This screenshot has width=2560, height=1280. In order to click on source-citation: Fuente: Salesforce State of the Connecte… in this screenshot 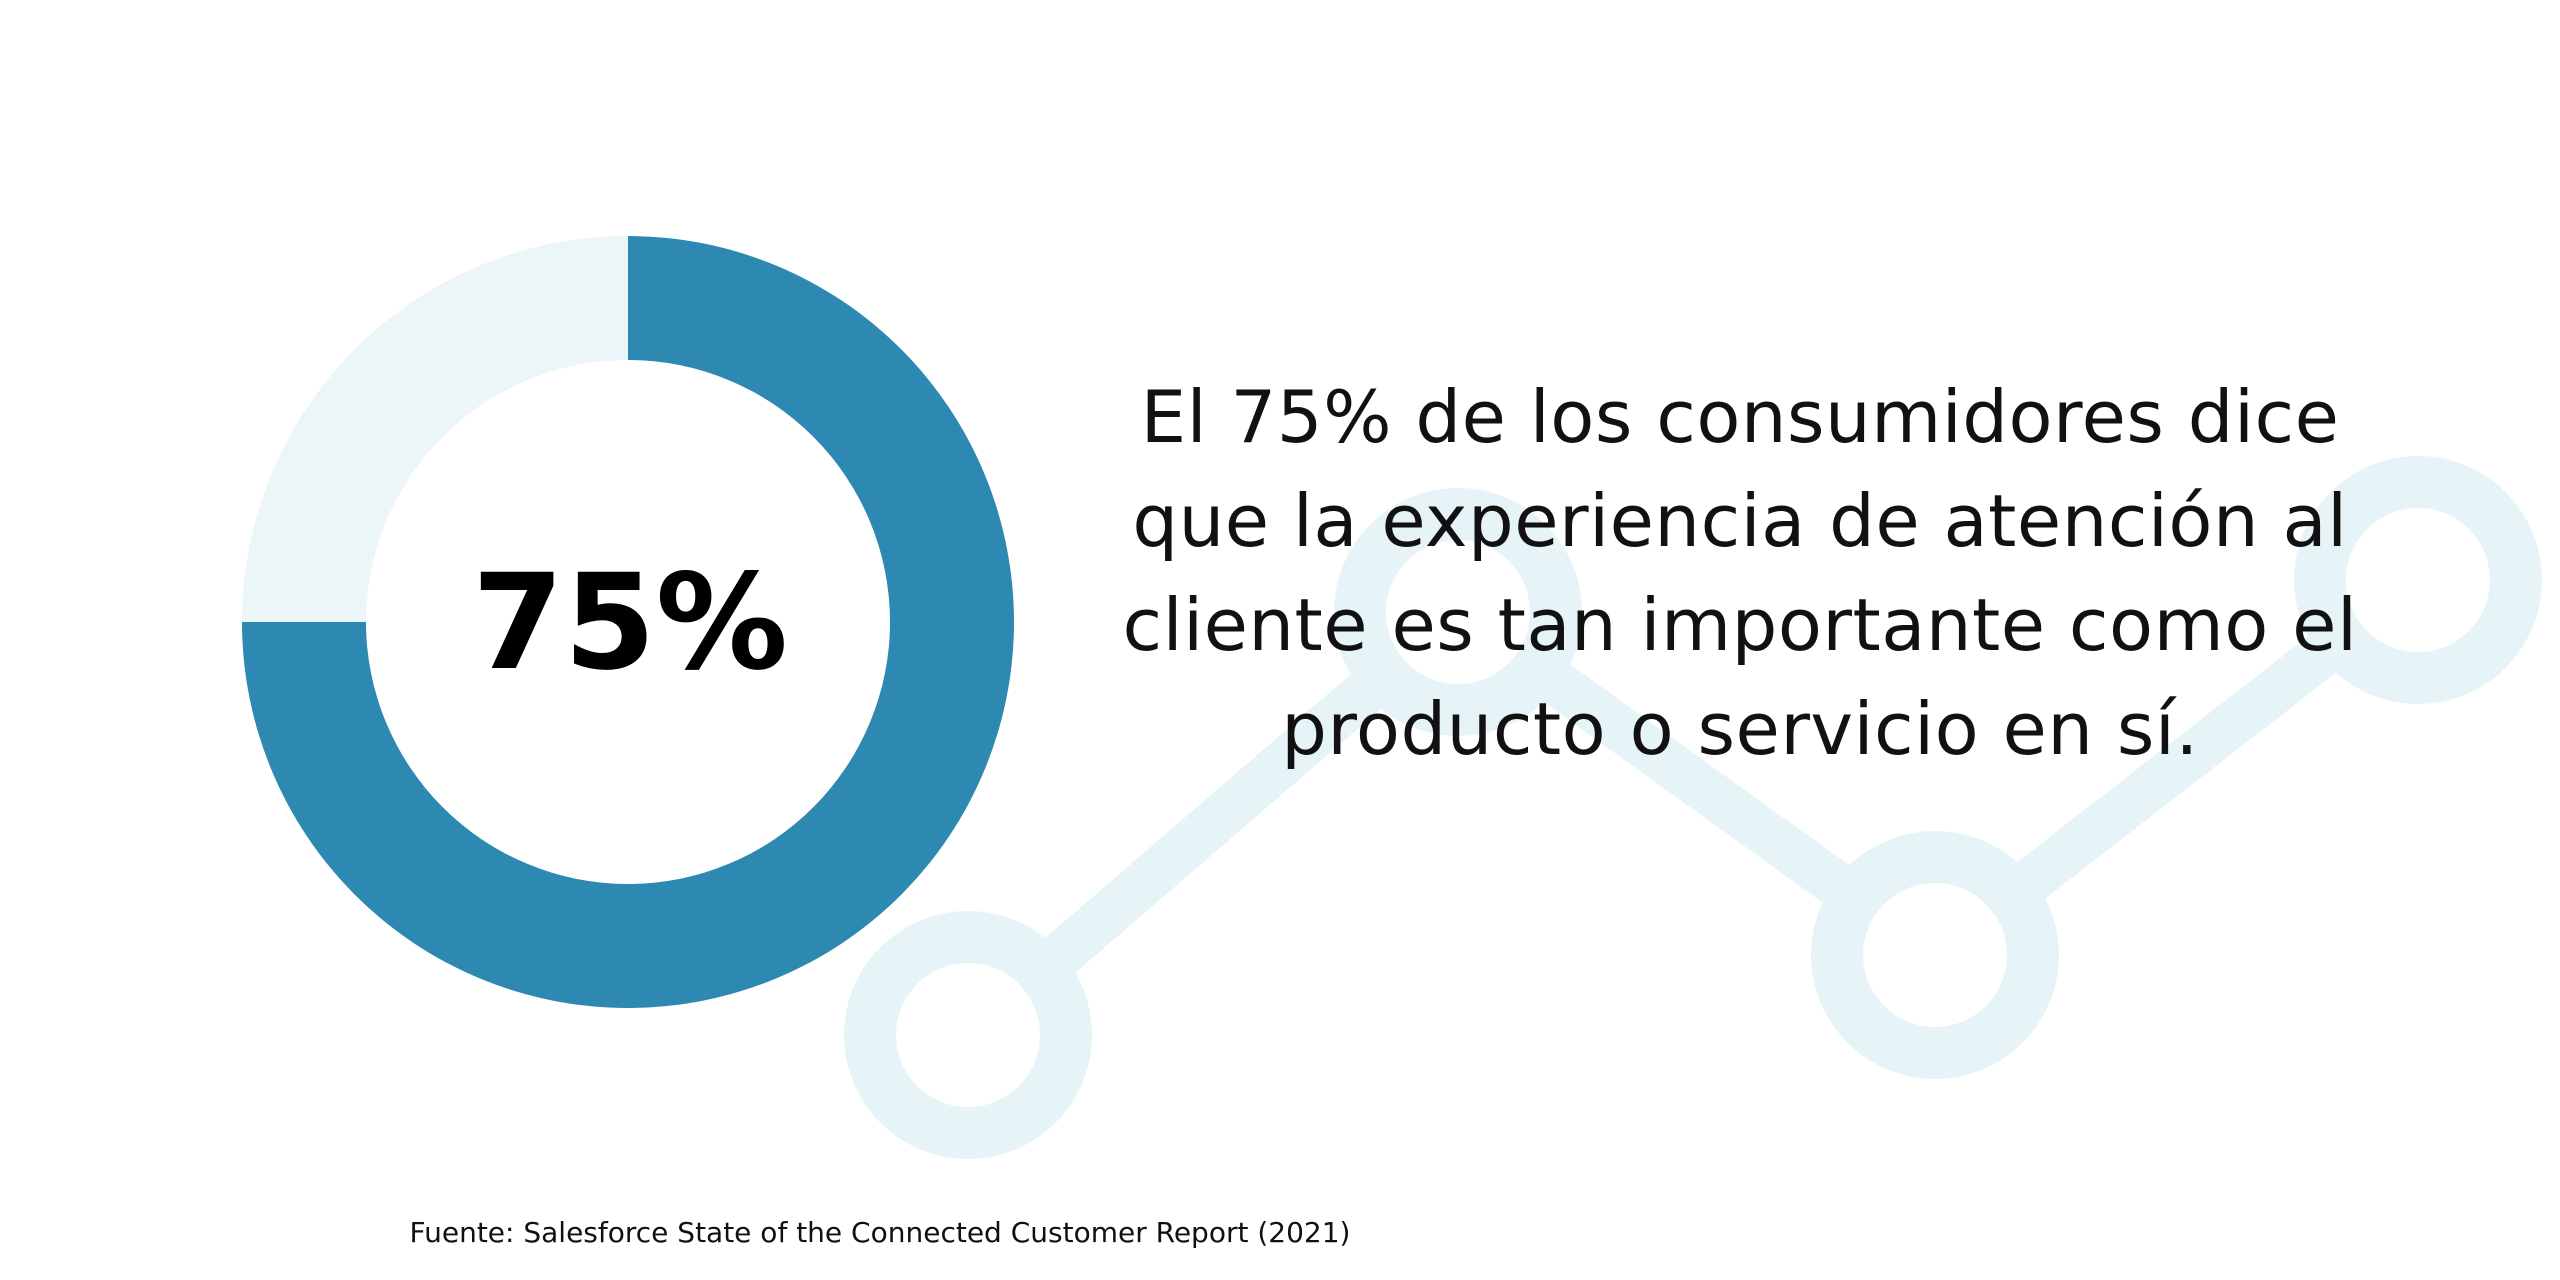, I will do `click(880, 1232)`.